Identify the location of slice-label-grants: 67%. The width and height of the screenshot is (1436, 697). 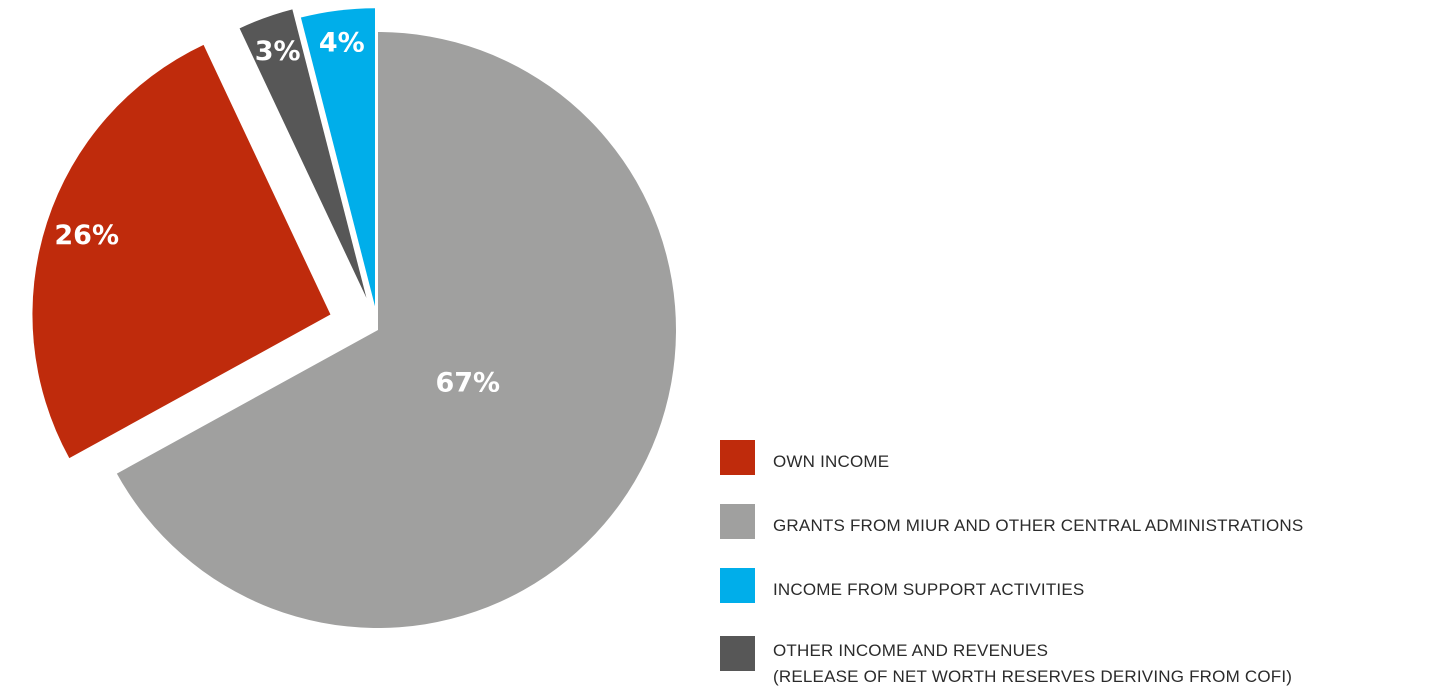
(467, 383).